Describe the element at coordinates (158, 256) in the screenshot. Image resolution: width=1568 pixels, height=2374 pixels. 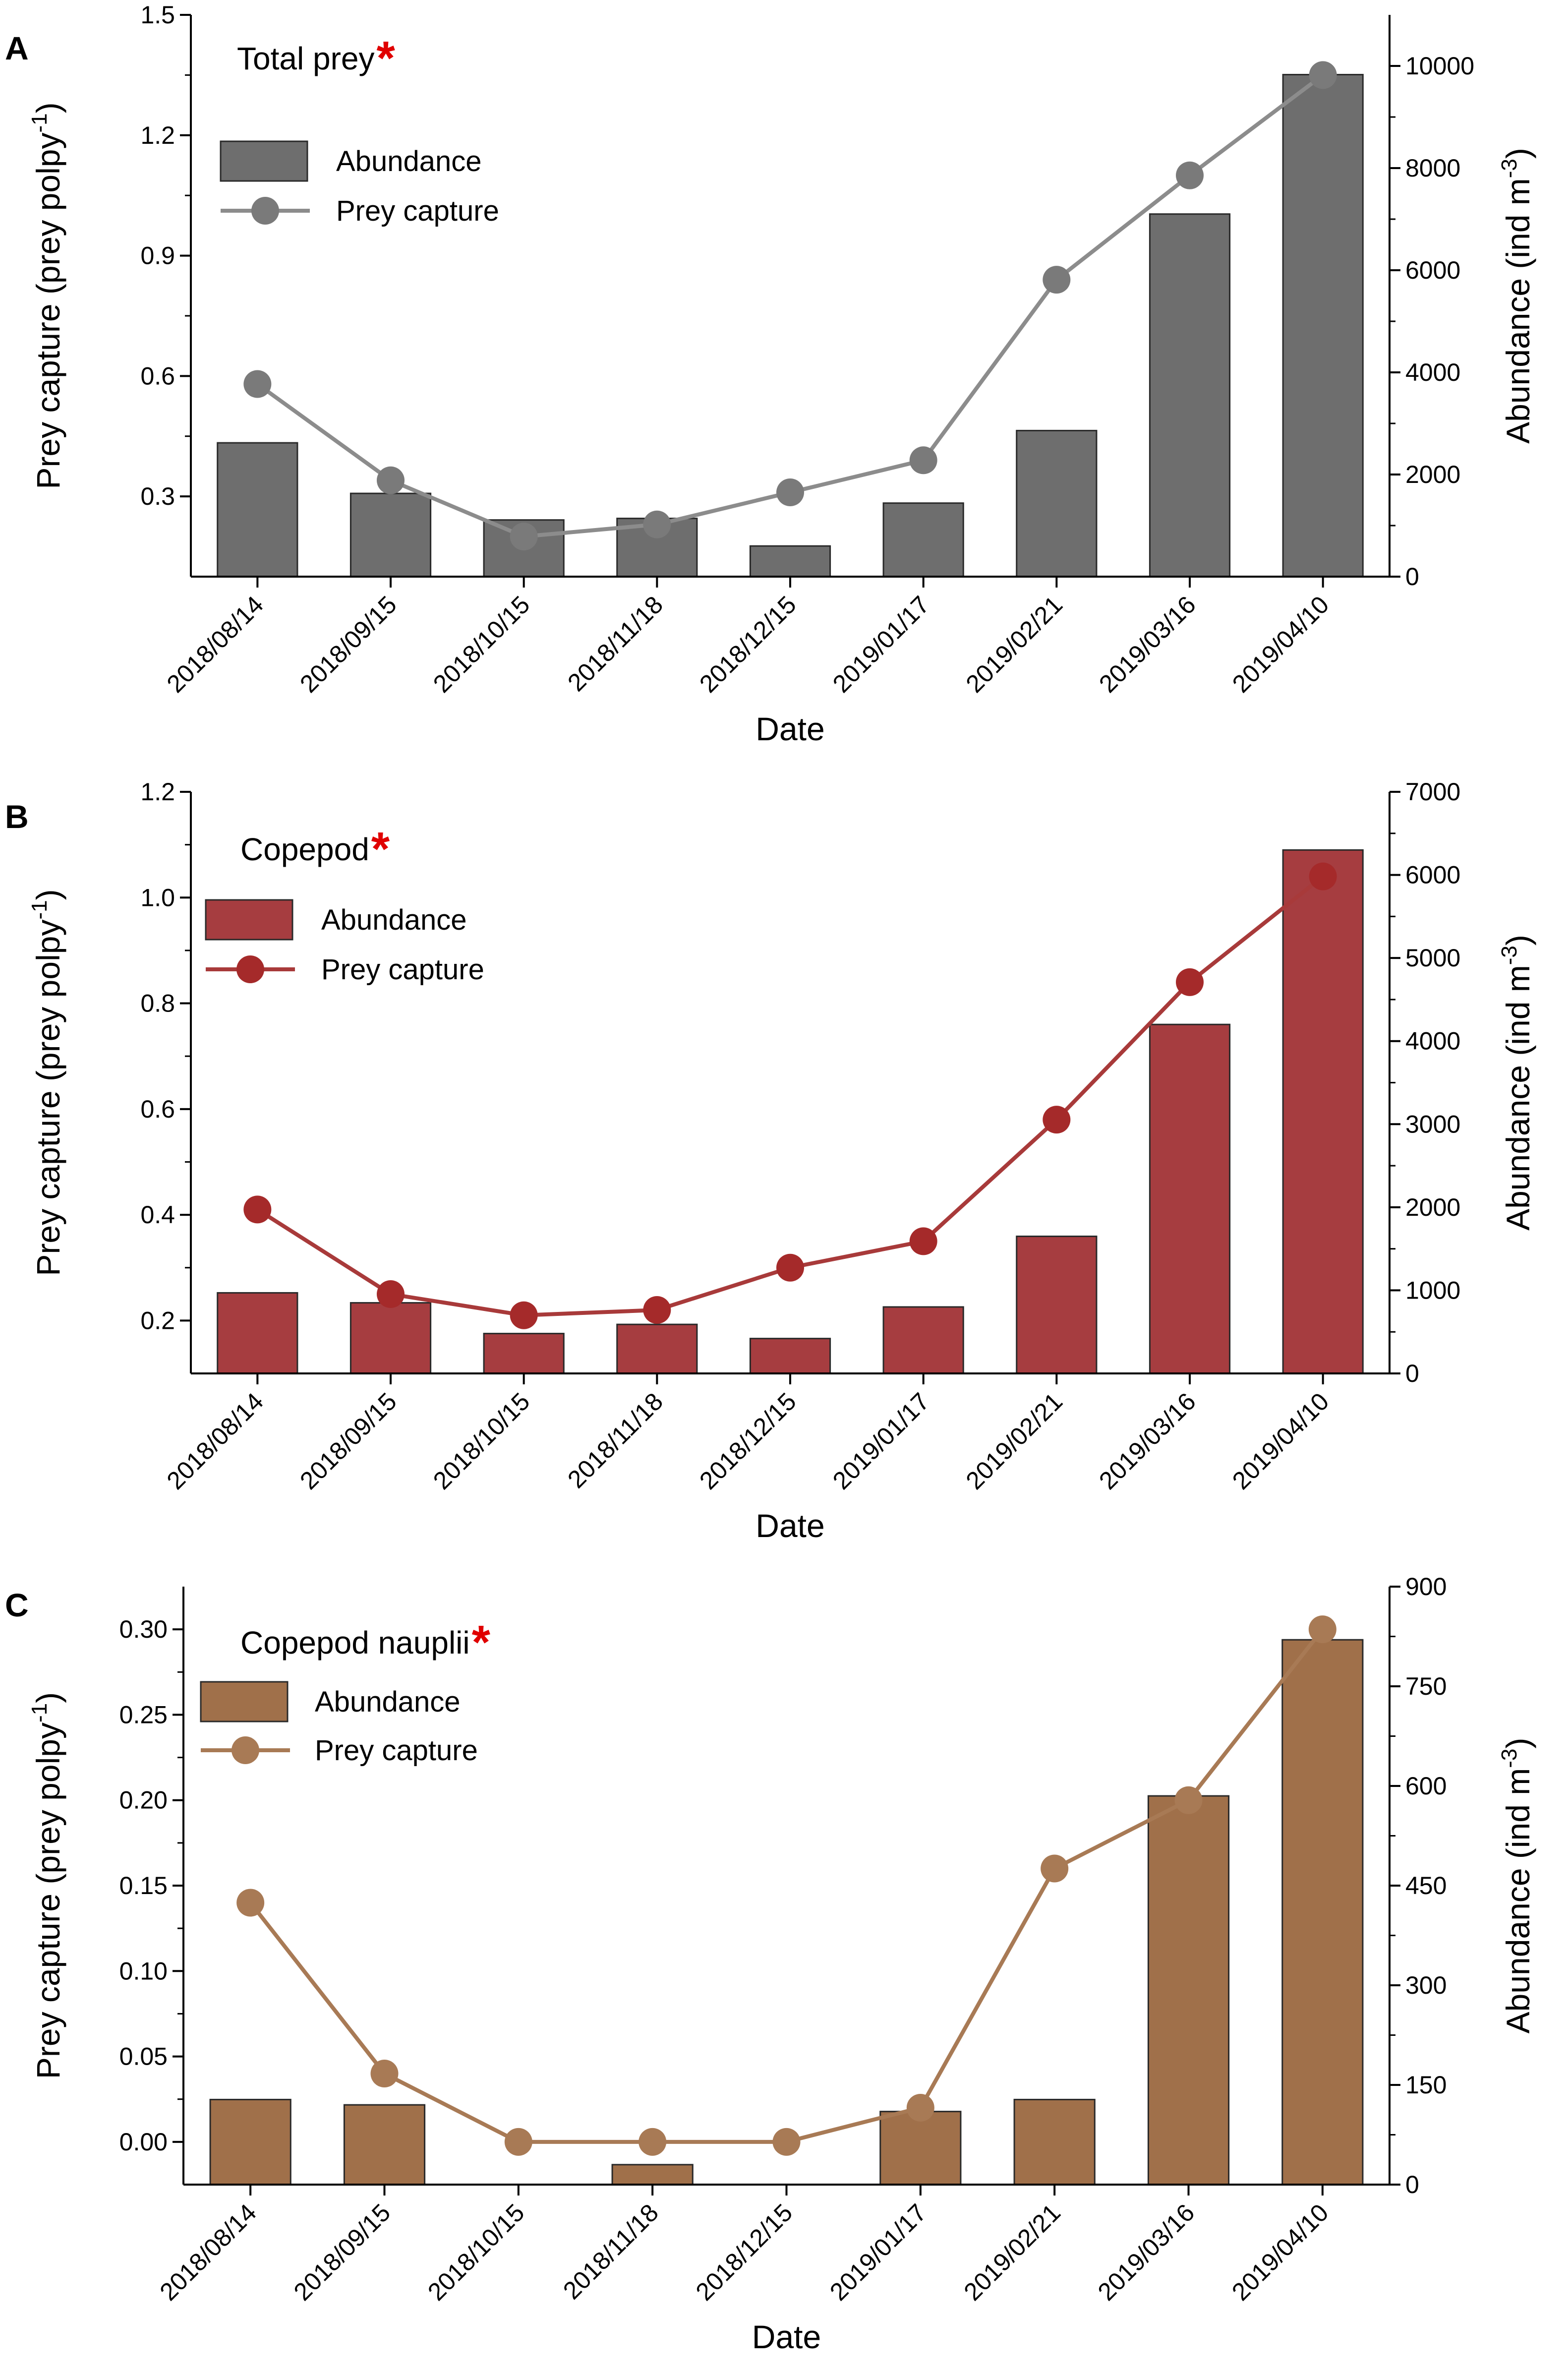
I see `left-tick-label: 0.9` at that location.